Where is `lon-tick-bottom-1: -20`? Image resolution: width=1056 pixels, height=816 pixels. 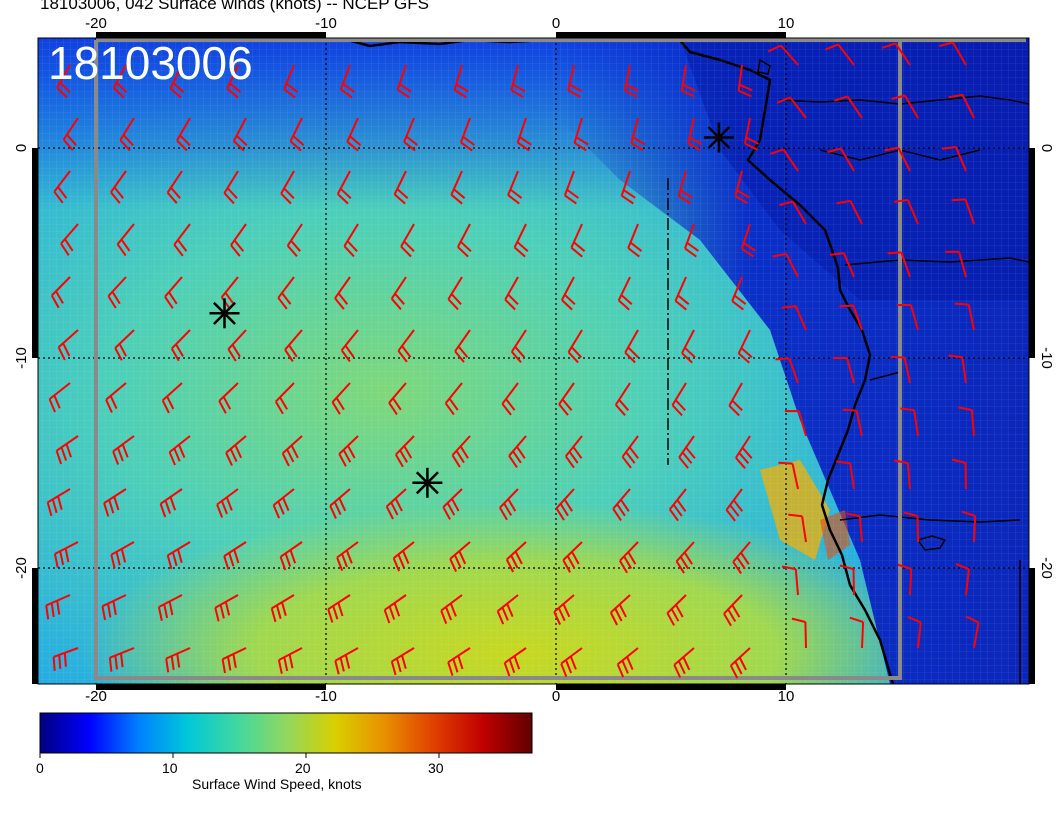
lon-tick-bottom-1: -20 is located at coordinates (96, 696).